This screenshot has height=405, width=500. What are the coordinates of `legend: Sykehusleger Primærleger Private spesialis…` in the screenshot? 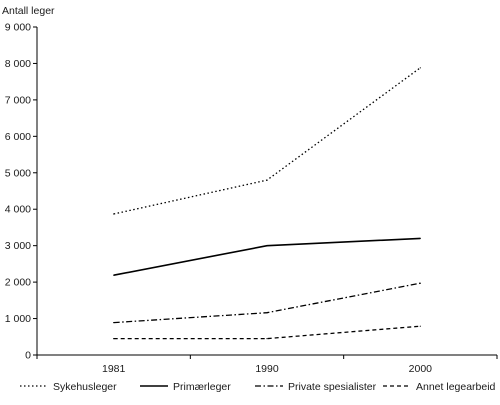 It's located at (258, 387).